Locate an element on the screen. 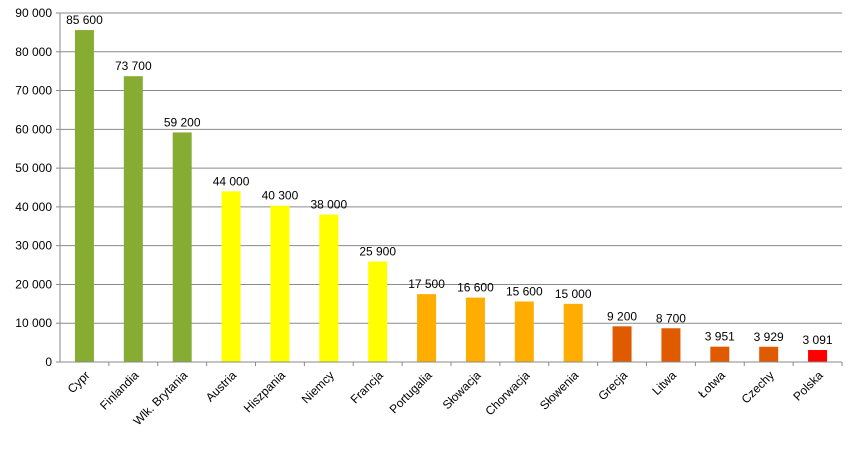 This screenshot has width=850, height=455. y-tick-label: 10 000 is located at coordinates (33, 323).